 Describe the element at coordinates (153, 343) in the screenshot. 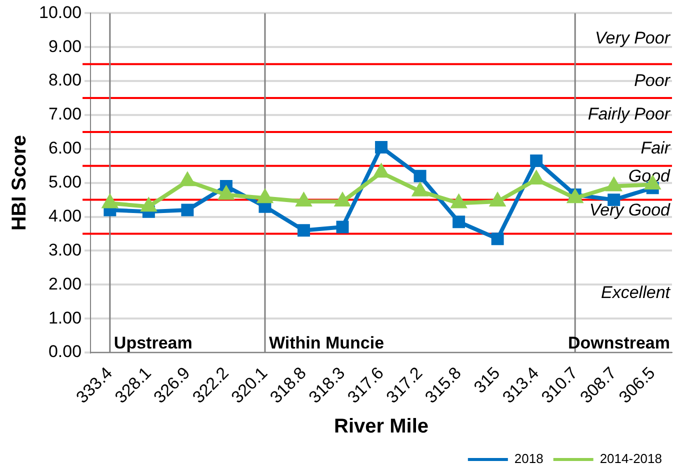

I see `ref-line-label: Upstream` at that location.